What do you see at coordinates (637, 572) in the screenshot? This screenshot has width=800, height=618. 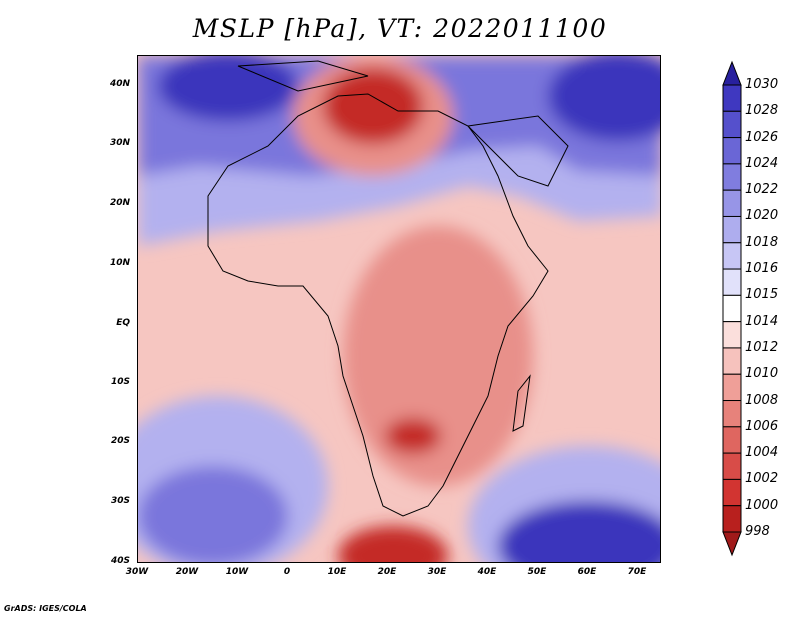 I see `lon-label-70E: 70E` at bounding box center [637, 572].